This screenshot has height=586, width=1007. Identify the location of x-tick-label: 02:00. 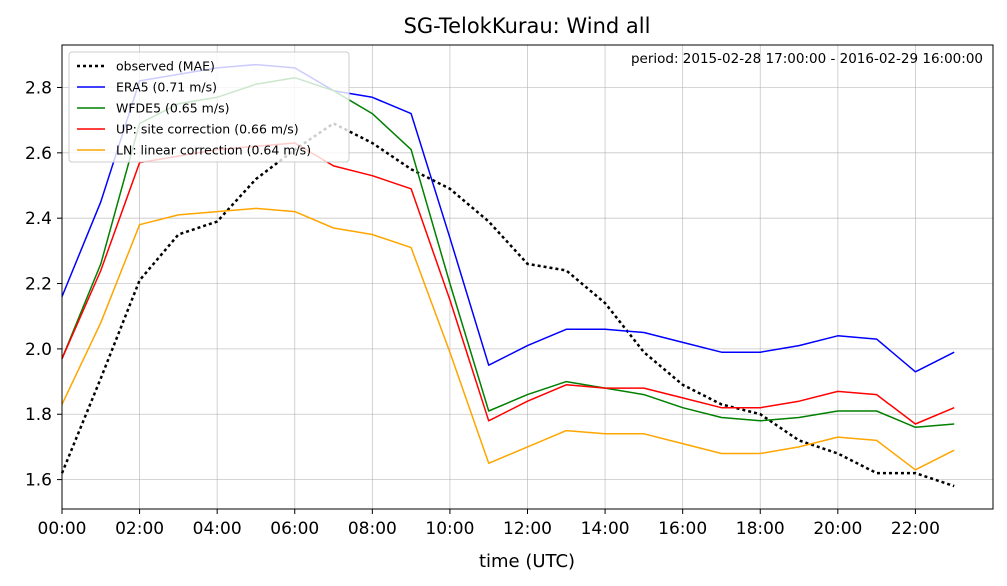
(139, 529).